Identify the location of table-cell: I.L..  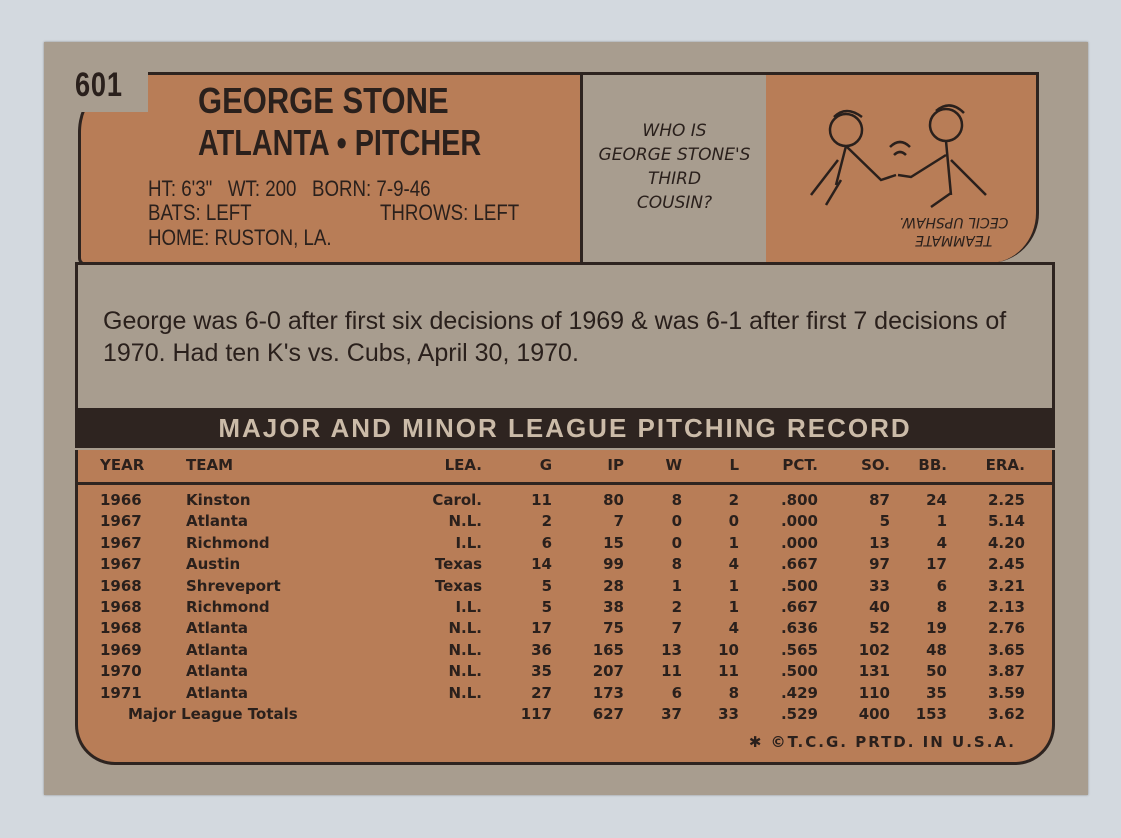
(468, 607).